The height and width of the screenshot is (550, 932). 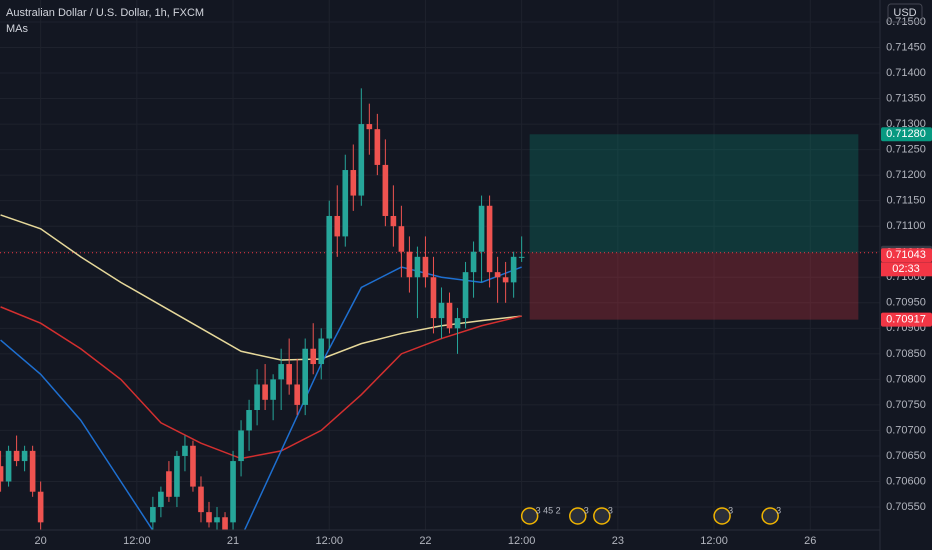 I want to click on price-tag-label: 0.71043, so click(x=906, y=255).